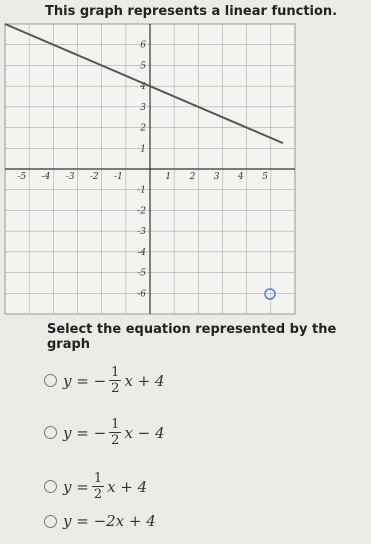 This screenshot has width=371, height=544. What do you see at coordinates (143, 108) in the screenshot?
I see `y-tick-label: 3` at bounding box center [143, 108].